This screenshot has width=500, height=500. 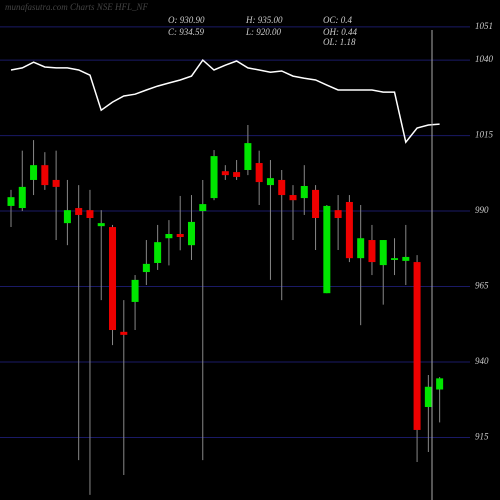 What do you see at coordinates (339, 42) in the screenshot?
I see `info-text: OL: 1.18` at bounding box center [339, 42].